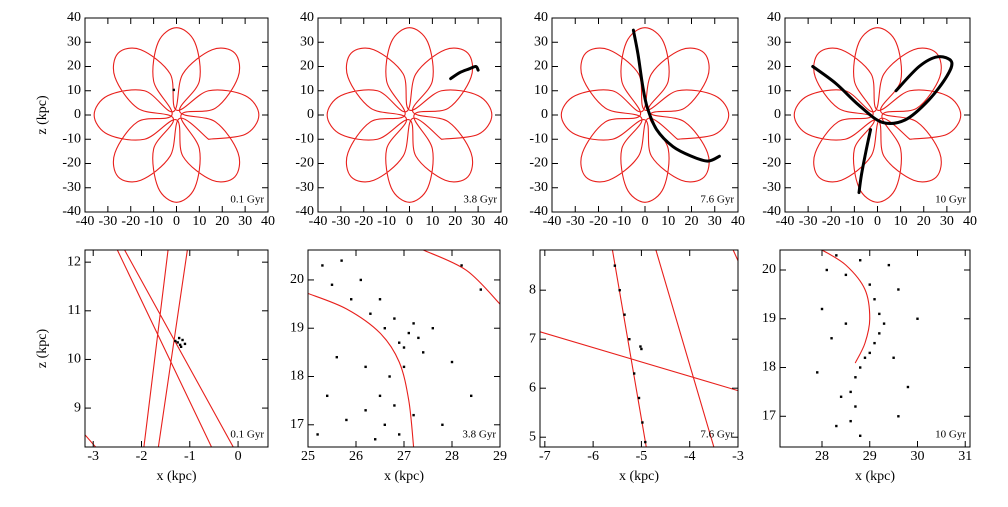  Describe the element at coordinates (247, 200) in the screenshot. I see `time-label: 0.1 Gyr` at that location.